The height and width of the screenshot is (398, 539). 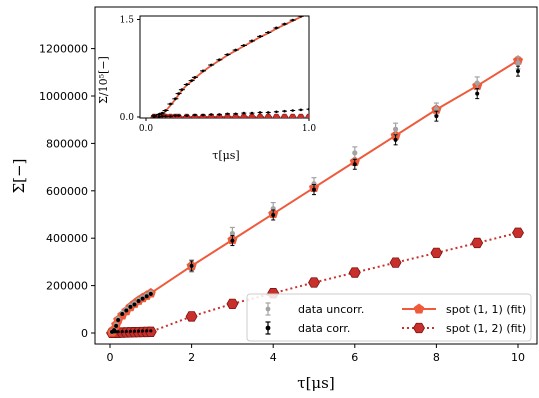 What do you see at coordinates (331, 309) in the screenshot?
I see `legend-label: data uncorr.` at bounding box center [331, 309].